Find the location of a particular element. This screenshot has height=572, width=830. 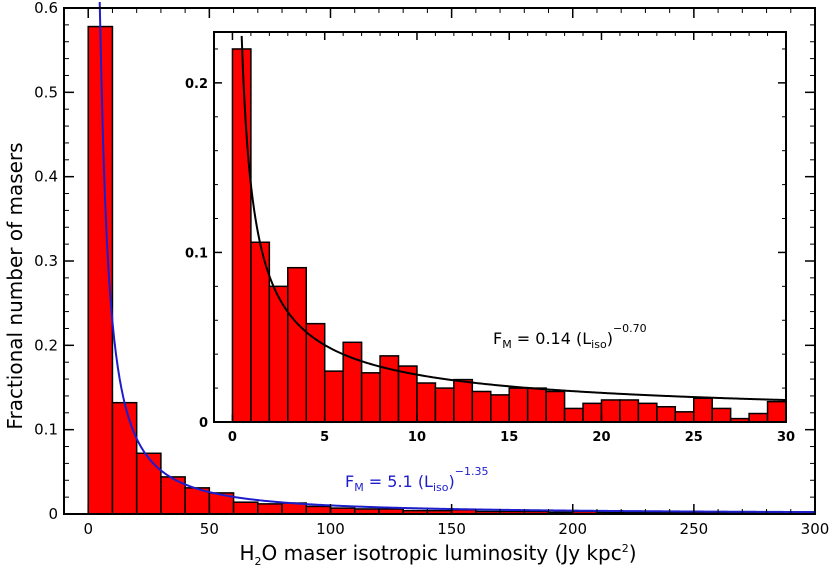

x-tick-label: 15 is located at coordinates (509, 437).